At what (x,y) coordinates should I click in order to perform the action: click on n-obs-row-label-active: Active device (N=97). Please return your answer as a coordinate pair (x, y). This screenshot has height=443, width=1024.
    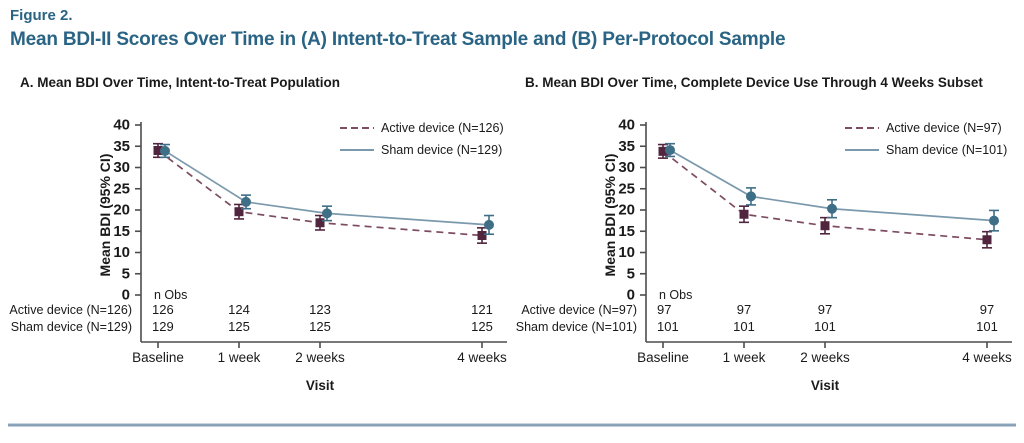
    Looking at the image, I should click on (579, 310).